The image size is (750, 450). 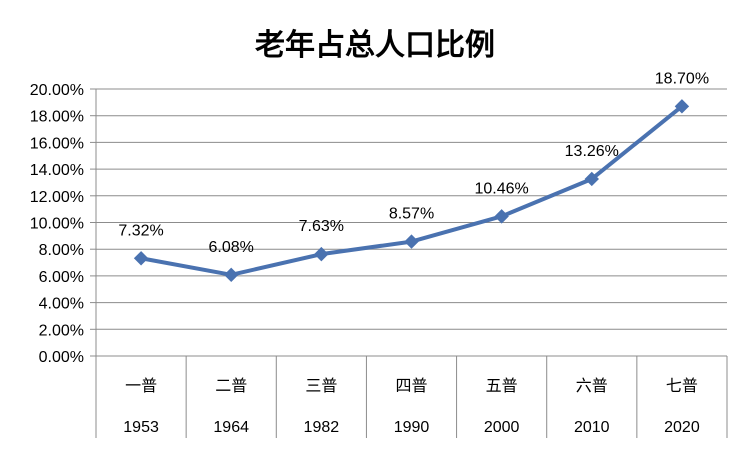 What do you see at coordinates (682, 78) in the screenshot?
I see `data-label: 18.70%` at bounding box center [682, 78].